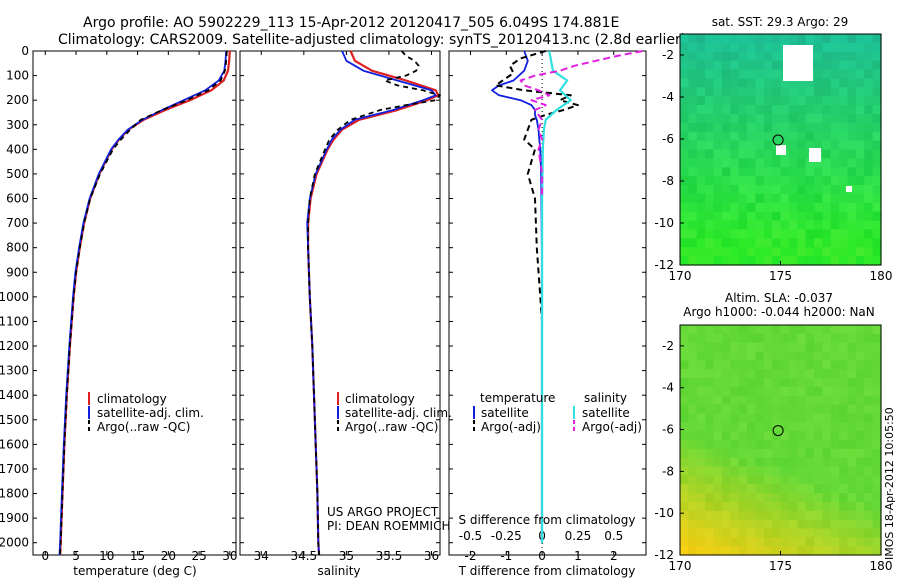 Image resolution: width=900 pixels, height=584 pixels. I want to click on missing-data-patch, so click(798, 63).